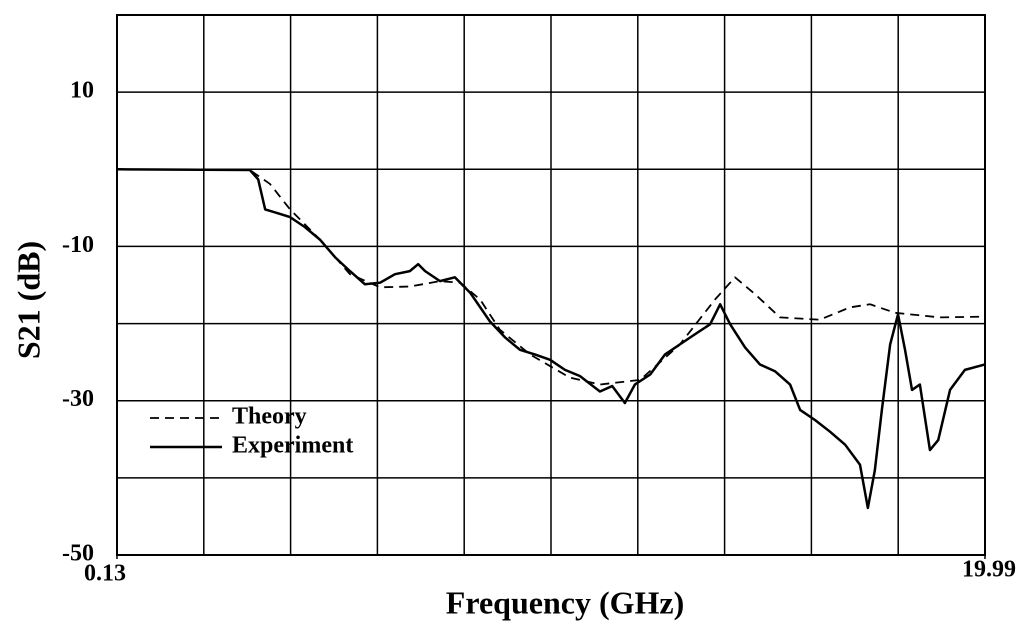 The height and width of the screenshot is (633, 1021). Describe the element at coordinates (989, 570) in the screenshot. I see `x-tick-label: 19.99` at that location.